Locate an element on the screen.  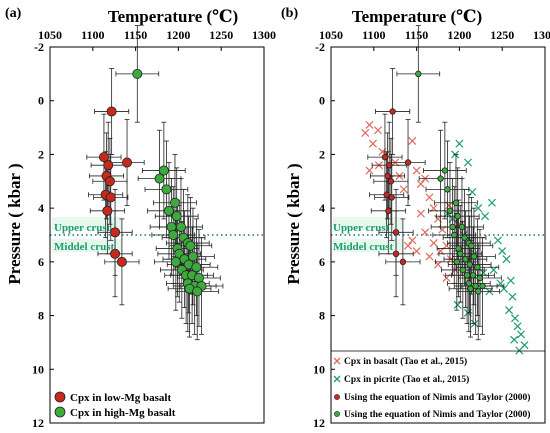
middle-crust-band is located at coordinates (368, 245).